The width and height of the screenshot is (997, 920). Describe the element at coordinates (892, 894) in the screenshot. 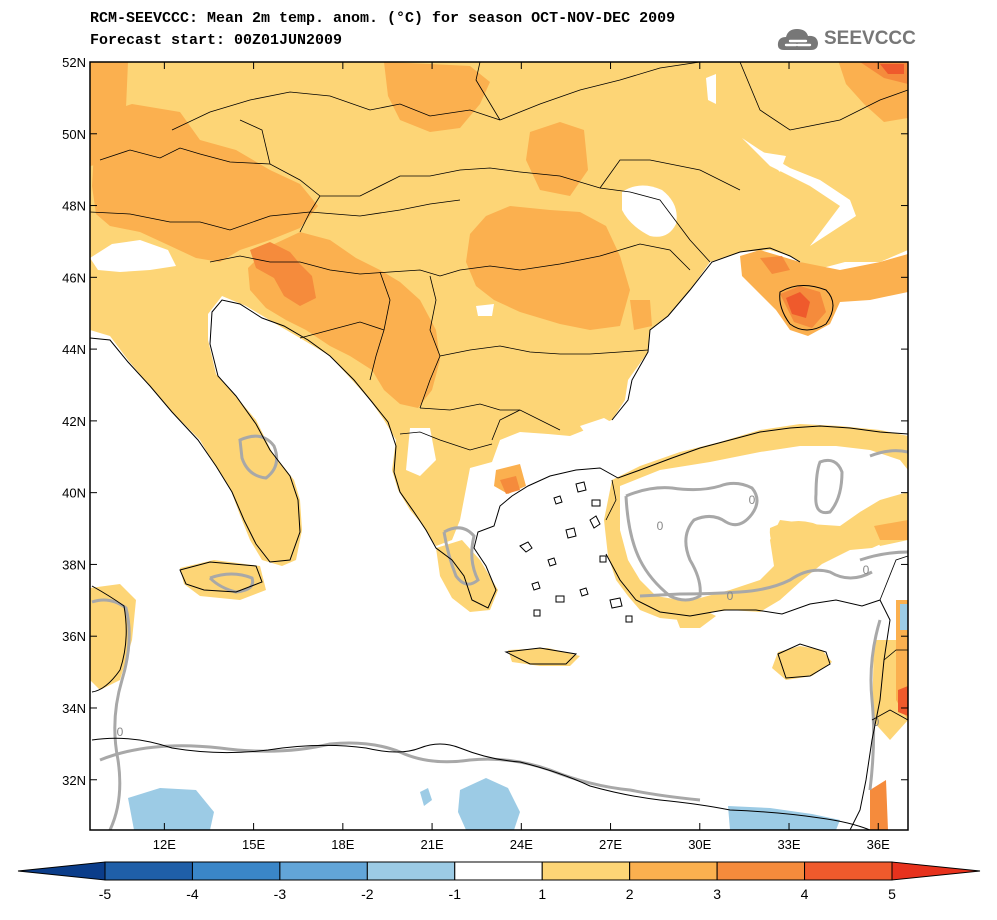

I see `colorbar-label: 5` at that location.